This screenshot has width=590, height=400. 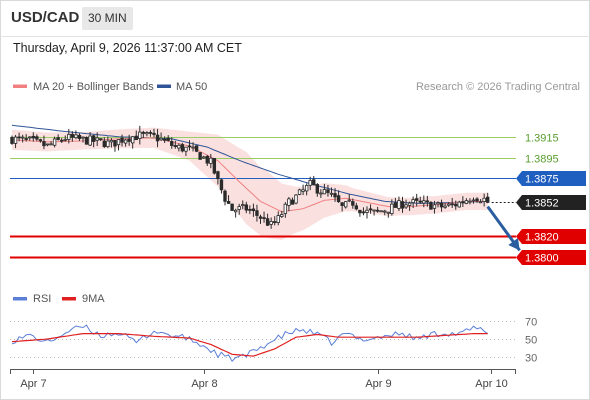 I want to click on rsi-legend-label: RSI, so click(x=42, y=299).